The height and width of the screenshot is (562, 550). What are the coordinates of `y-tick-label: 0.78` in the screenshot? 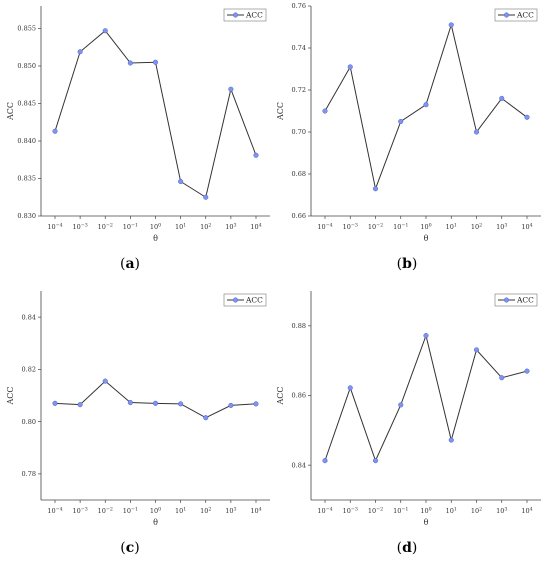 It's located at (29, 474).